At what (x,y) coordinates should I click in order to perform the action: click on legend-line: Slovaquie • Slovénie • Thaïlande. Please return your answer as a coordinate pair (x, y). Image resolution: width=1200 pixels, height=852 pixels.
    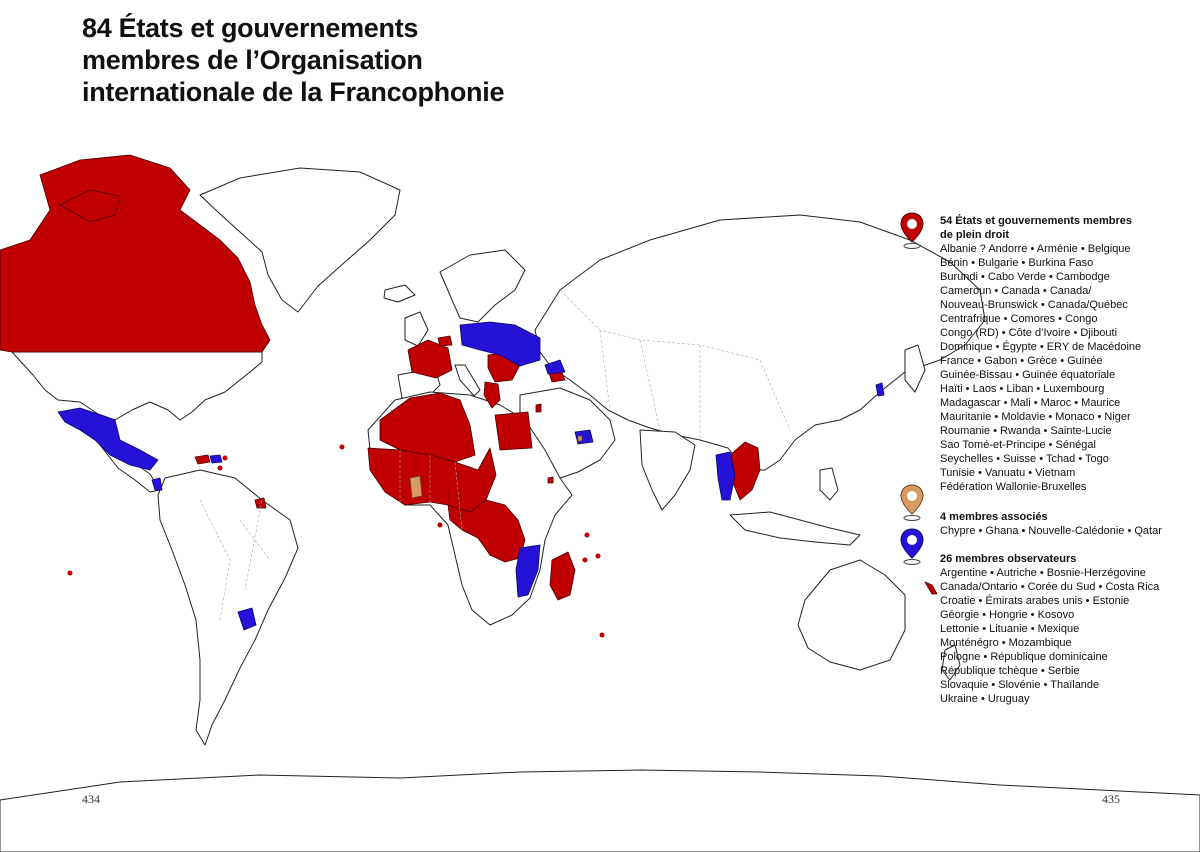
    Looking at the image, I should click on (1020, 685).